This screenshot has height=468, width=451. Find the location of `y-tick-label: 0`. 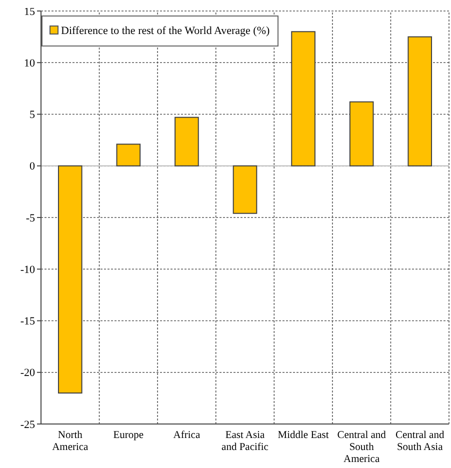

y-tick-label: 0 is located at coordinates (33, 166).